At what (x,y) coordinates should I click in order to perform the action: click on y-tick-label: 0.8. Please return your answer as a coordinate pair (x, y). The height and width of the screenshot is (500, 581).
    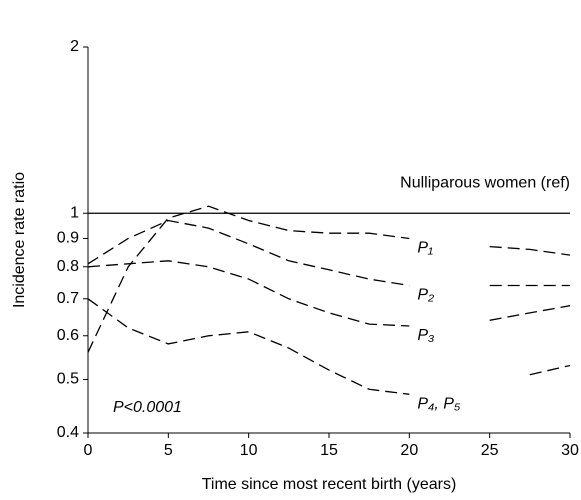
    Looking at the image, I should click on (68, 266).